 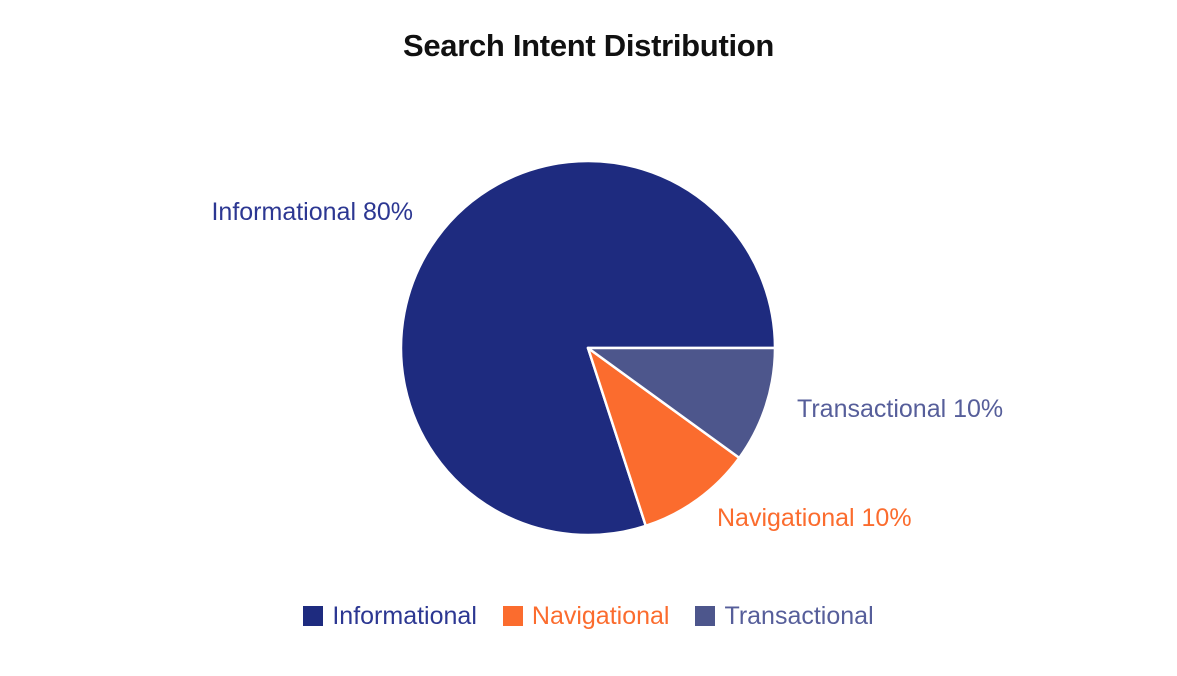 What do you see at coordinates (705, 616) in the screenshot?
I see `legend-swatch-transactional` at bounding box center [705, 616].